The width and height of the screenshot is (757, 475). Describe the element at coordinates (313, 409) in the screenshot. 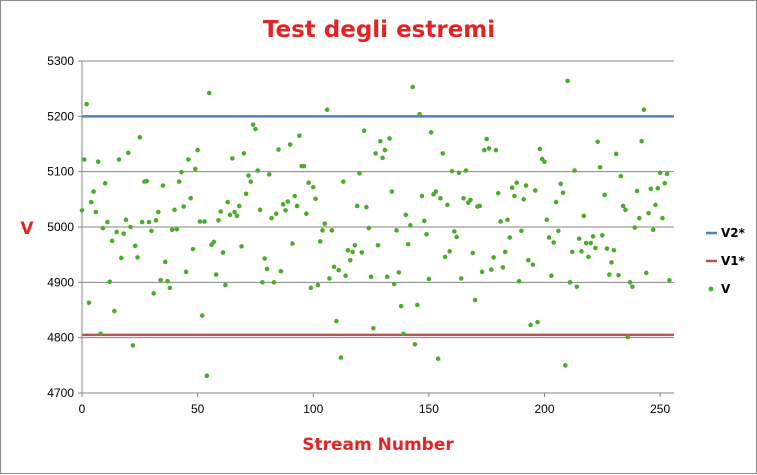

I see `x-tick-label: 100` at that location.